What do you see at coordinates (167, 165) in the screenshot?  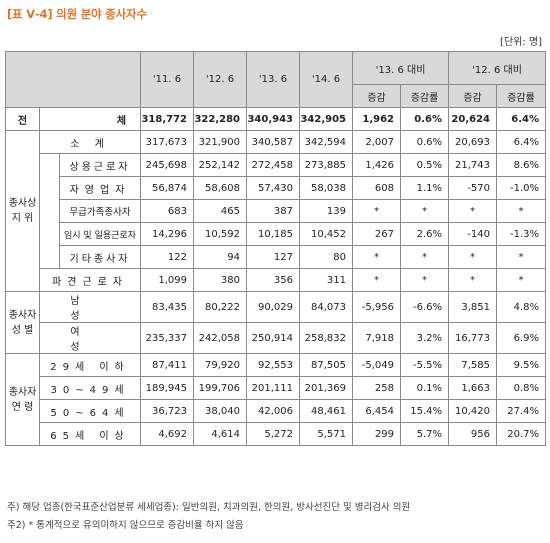 I see `cell: 245,698` at bounding box center [167, 165].